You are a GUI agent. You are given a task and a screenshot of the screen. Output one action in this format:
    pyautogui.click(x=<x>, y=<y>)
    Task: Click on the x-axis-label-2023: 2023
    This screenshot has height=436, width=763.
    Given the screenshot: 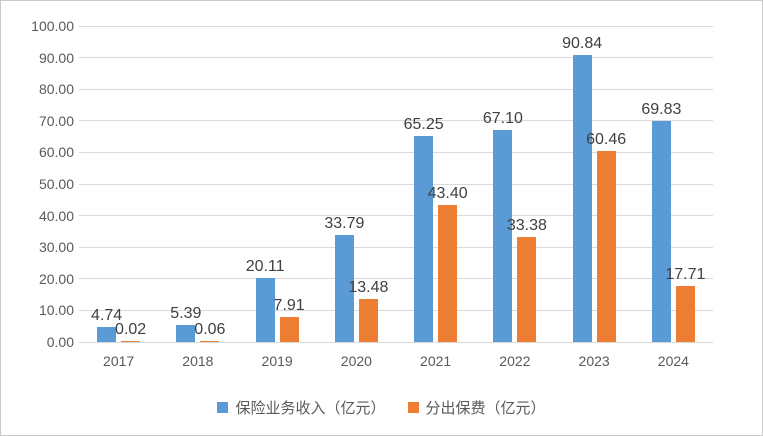 What is the action you would take?
    pyautogui.click(x=594, y=361)
    